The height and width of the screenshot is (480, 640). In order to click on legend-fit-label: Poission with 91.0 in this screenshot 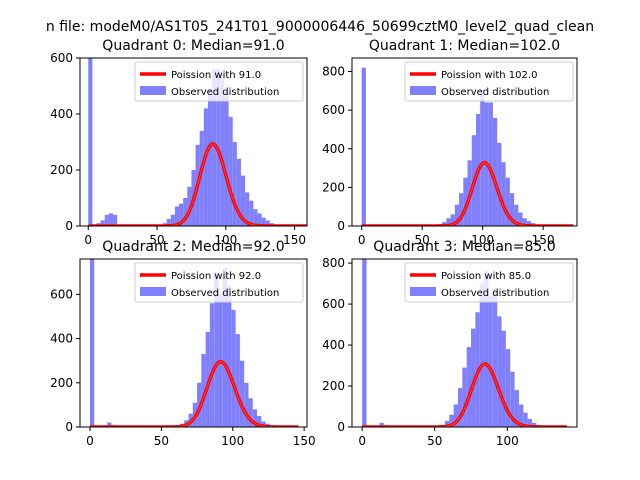, I will do `click(216, 75)`.